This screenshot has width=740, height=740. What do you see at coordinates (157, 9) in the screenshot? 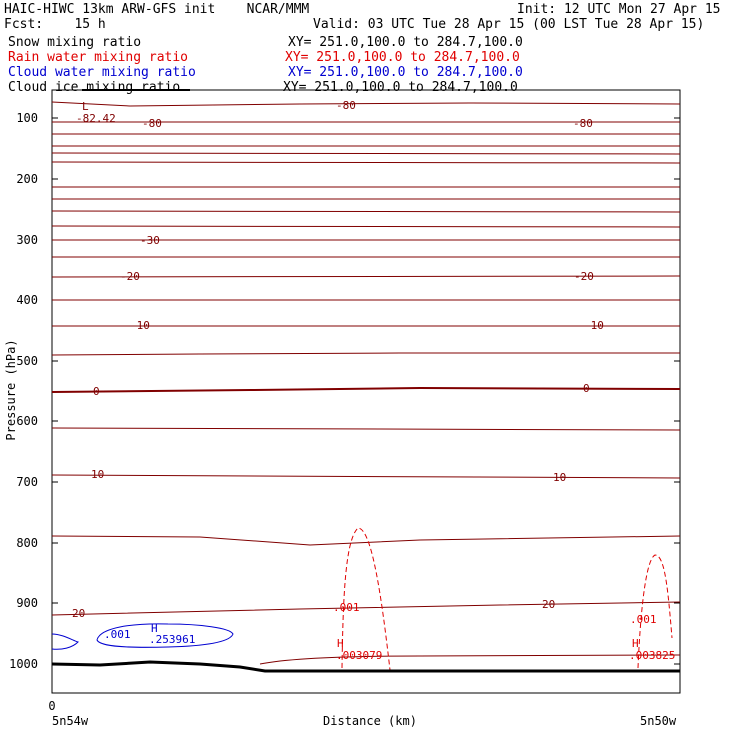
I see `model-title: HAIC-HIWC 13km ARW-GFS init NCAR/MMM` at bounding box center [157, 9].